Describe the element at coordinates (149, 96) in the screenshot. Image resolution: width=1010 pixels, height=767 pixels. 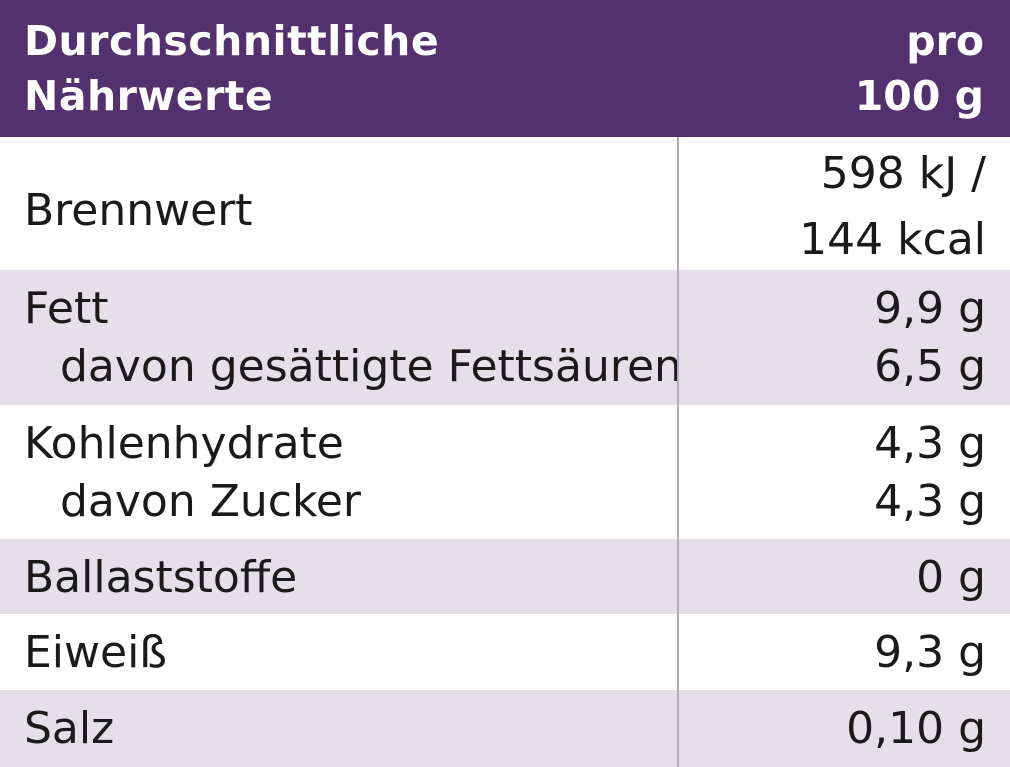
I see `header-title-line2: Nährwerte` at that location.